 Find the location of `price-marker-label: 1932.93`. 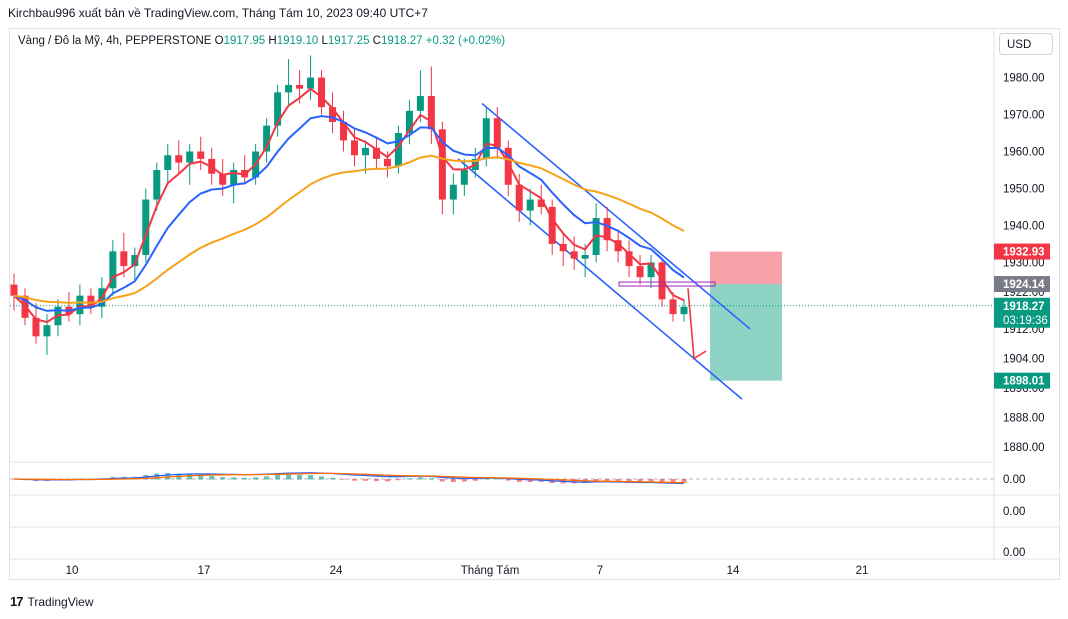

price-marker-label: 1932.93 is located at coordinates (1024, 253).